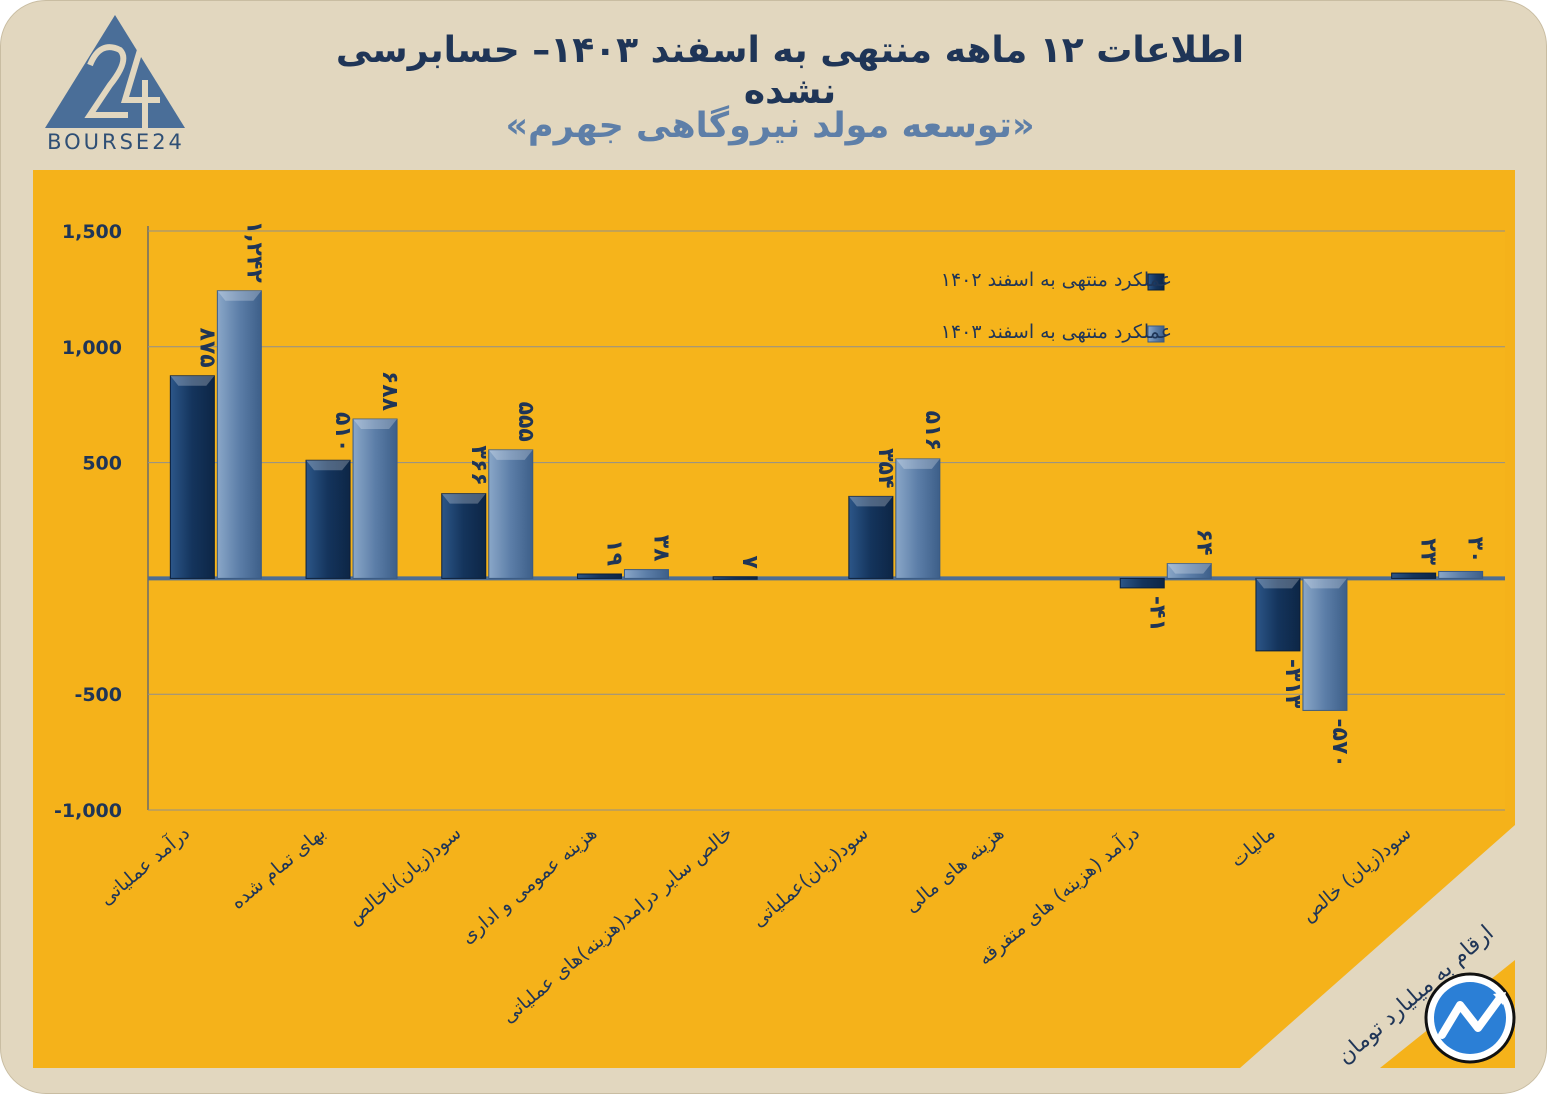 The image size is (1547, 1094). I want to click on data-label: ۵۱۰, so click(342, 432).